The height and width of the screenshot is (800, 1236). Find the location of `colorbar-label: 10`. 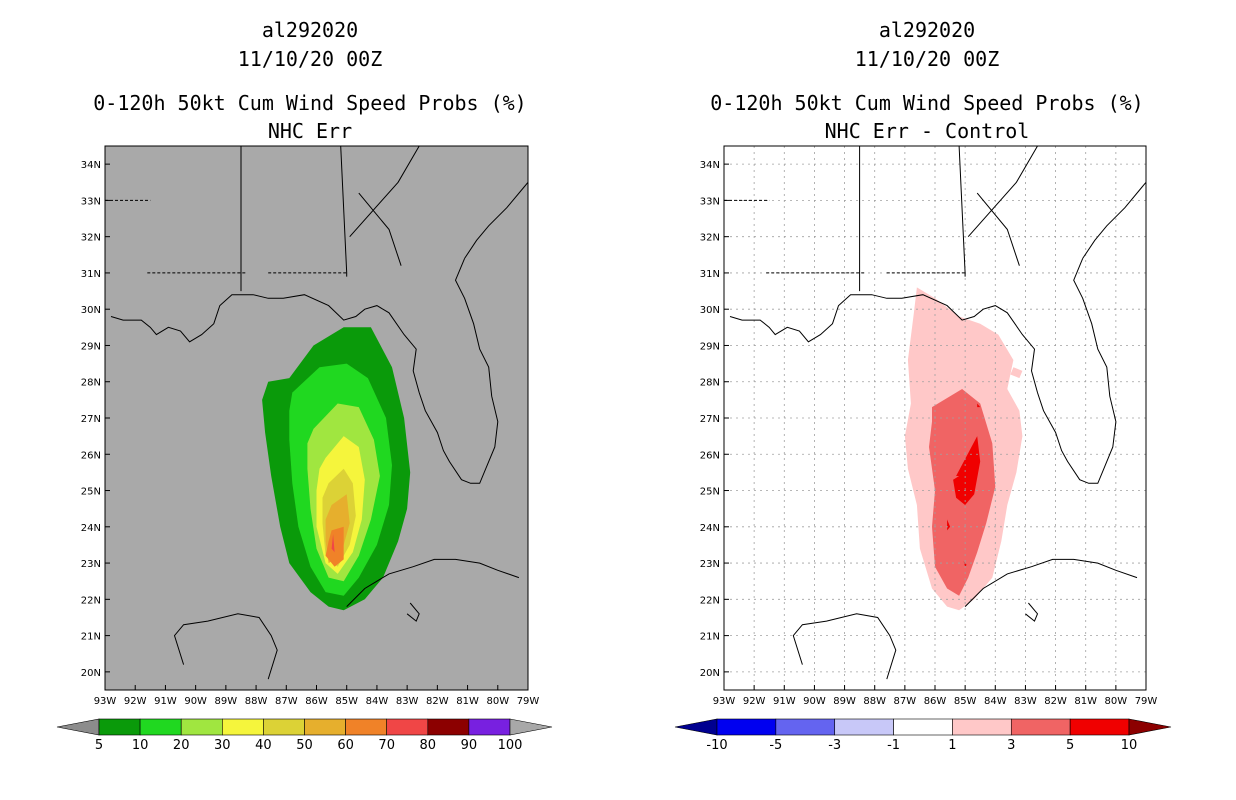

colorbar-label: 10 is located at coordinates (1129, 745).